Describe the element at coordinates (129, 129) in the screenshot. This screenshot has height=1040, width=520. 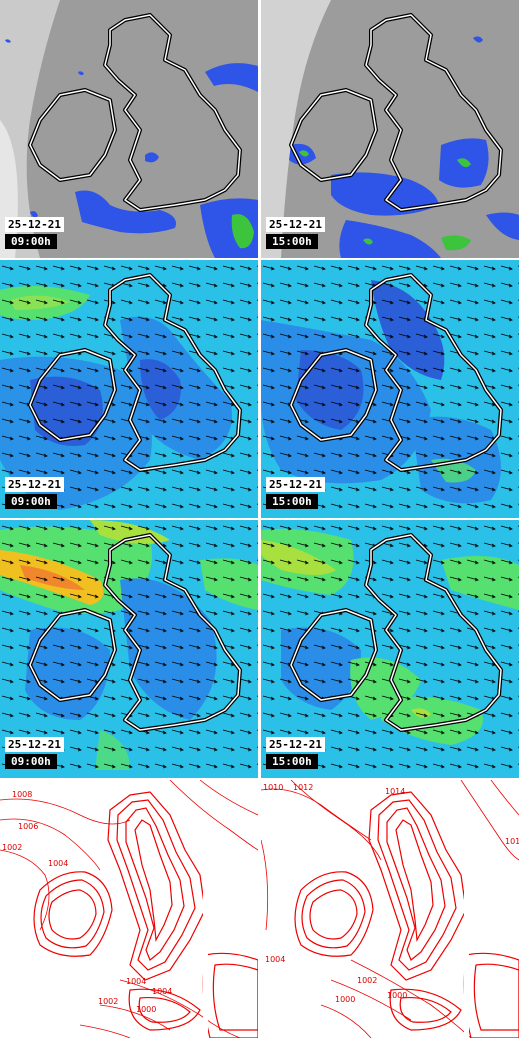
I see `precipitation-map-0900: 25-12-21 09:00h` at that location.